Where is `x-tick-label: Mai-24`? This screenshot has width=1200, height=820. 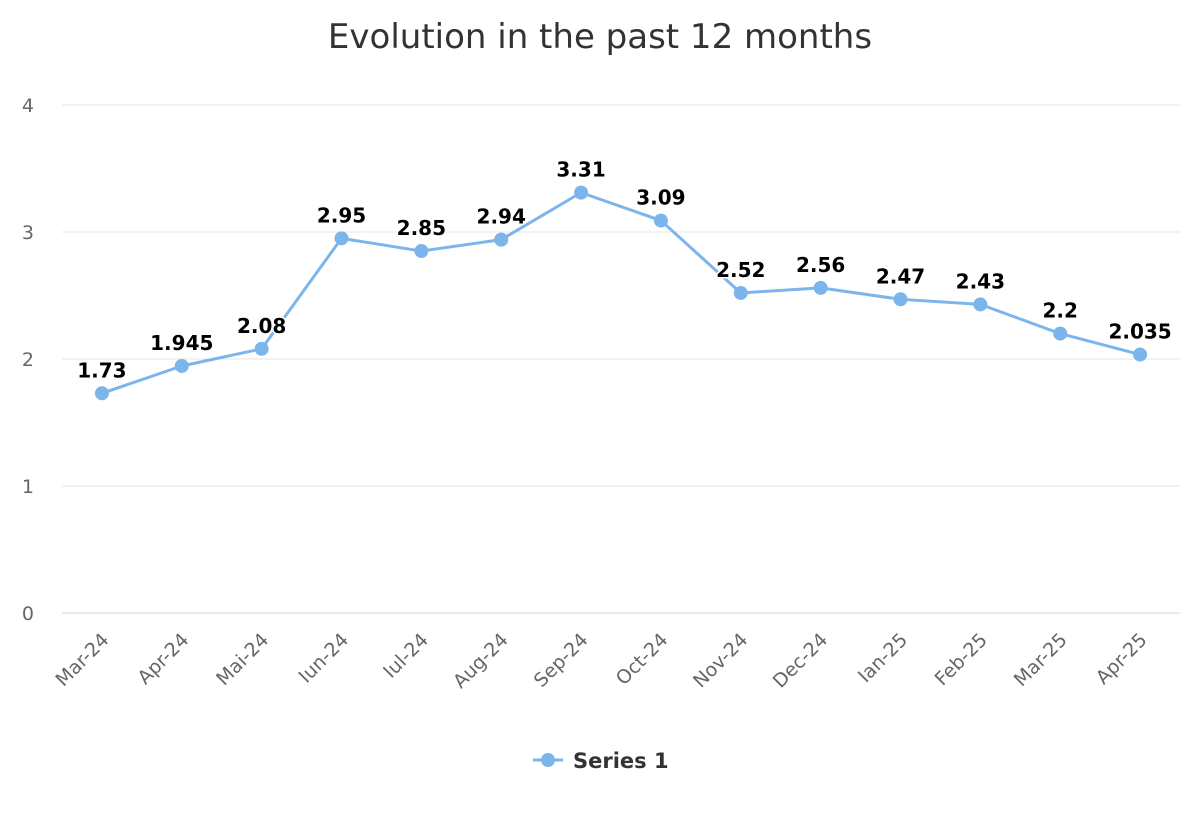
x-tick-label: Mai-24 is located at coordinates (242, 659).